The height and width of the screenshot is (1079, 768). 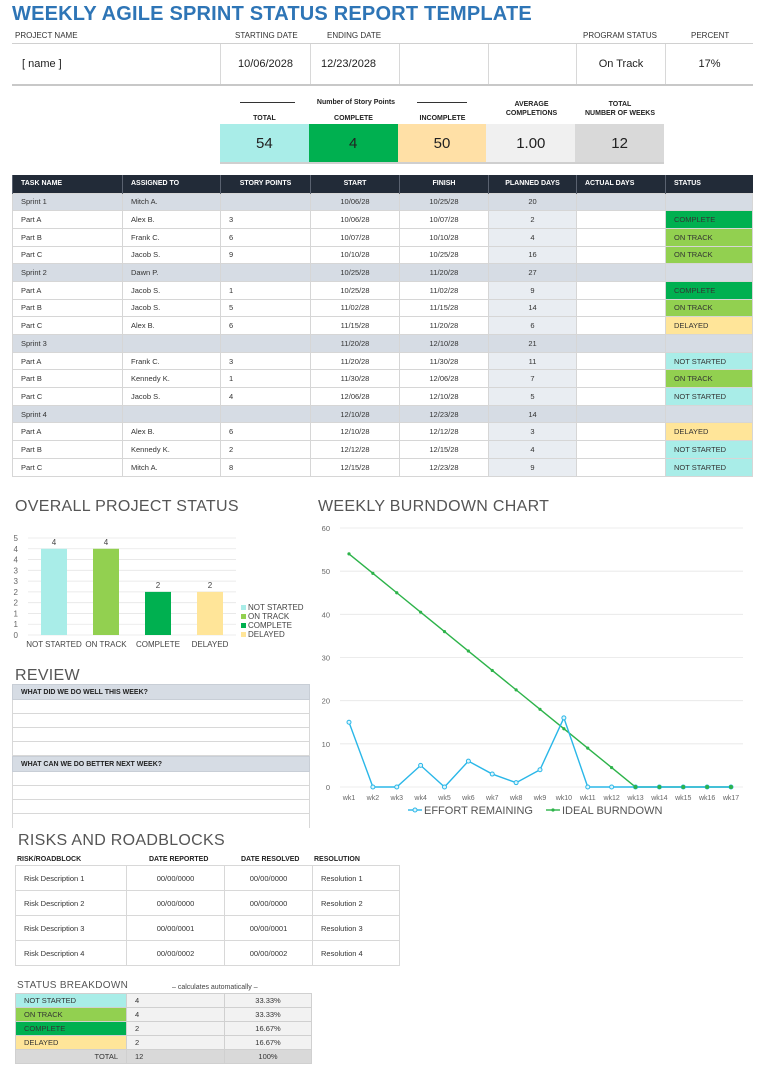 What do you see at coordinates (356, 878) in the screenshot?
I see `risk-cell: Resolution 1` at bounding box center [356, 878].